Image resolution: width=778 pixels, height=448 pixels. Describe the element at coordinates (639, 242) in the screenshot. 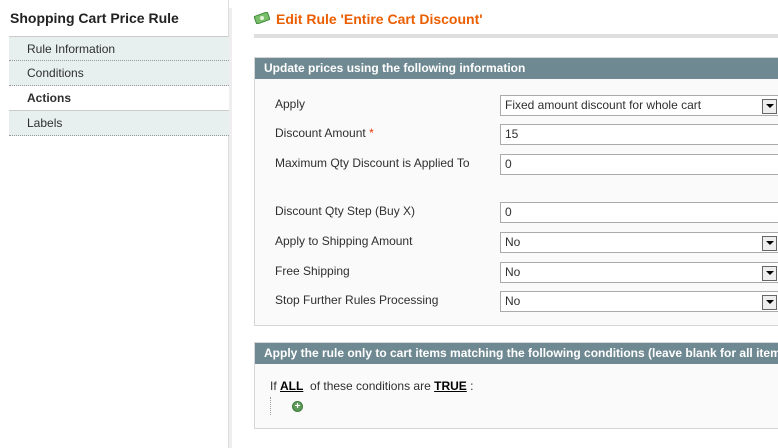

I see `apply-shipping-select: No` at that location.